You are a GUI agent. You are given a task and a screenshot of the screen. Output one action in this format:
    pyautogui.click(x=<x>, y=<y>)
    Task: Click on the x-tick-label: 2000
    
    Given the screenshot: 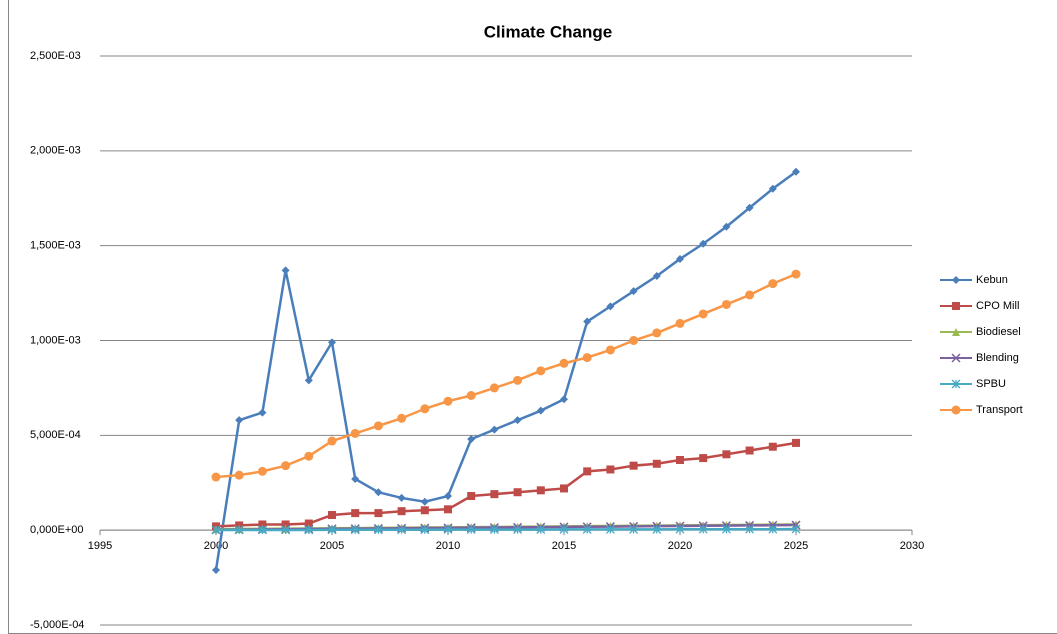 What is the action you would take?
    pyautogui.click(x=216, y=546)
    